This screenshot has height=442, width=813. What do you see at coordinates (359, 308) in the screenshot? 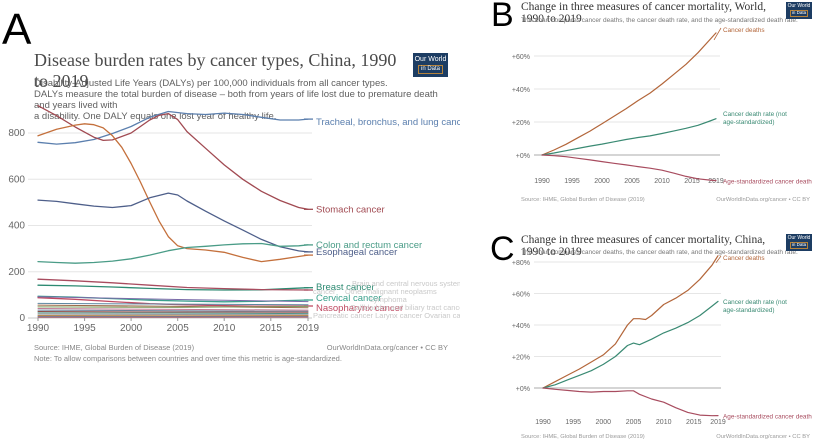
I see `series-label: Nasopharynx cancer` at bounding box center [359, 308].